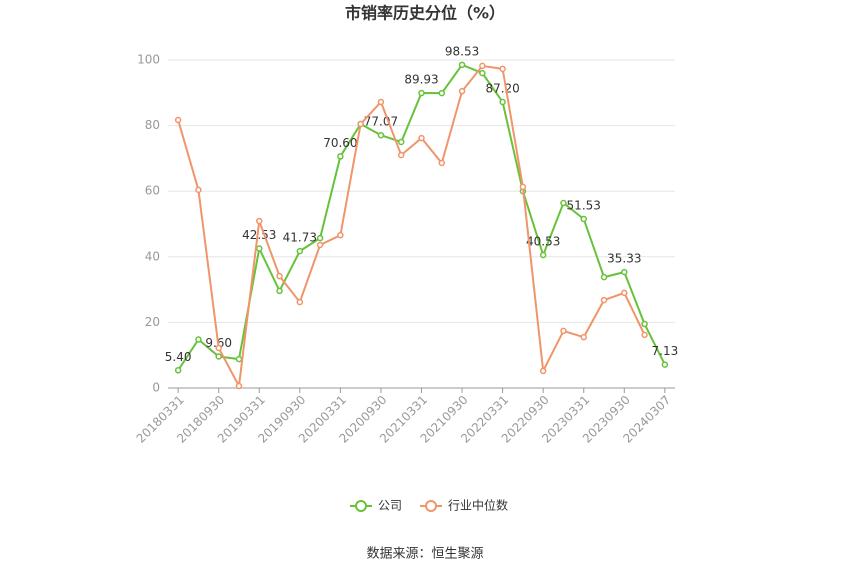  What do you see at coordinates (152, 322) in the screenshot?
I see `y-tick-label: 20` at bounding box center [152, 322].